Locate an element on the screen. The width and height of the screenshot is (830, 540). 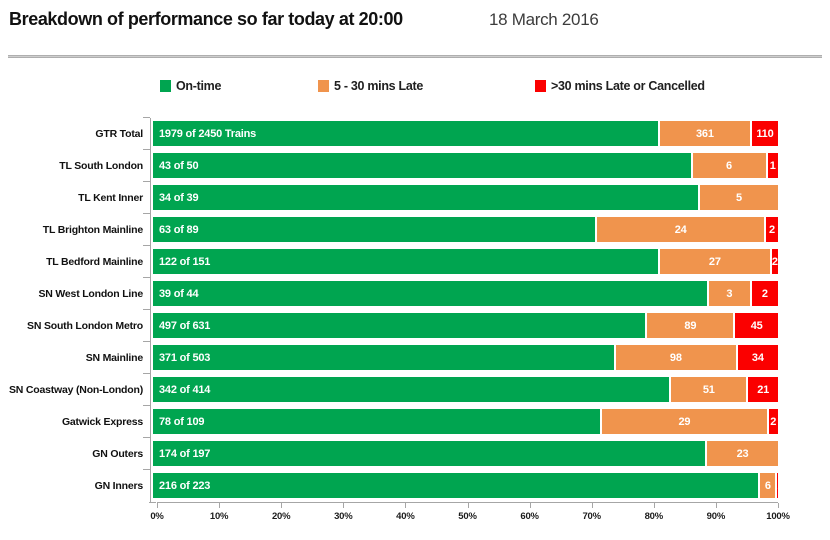
segment-ontime: 78 of 109 is located at coordinates (377, 421).